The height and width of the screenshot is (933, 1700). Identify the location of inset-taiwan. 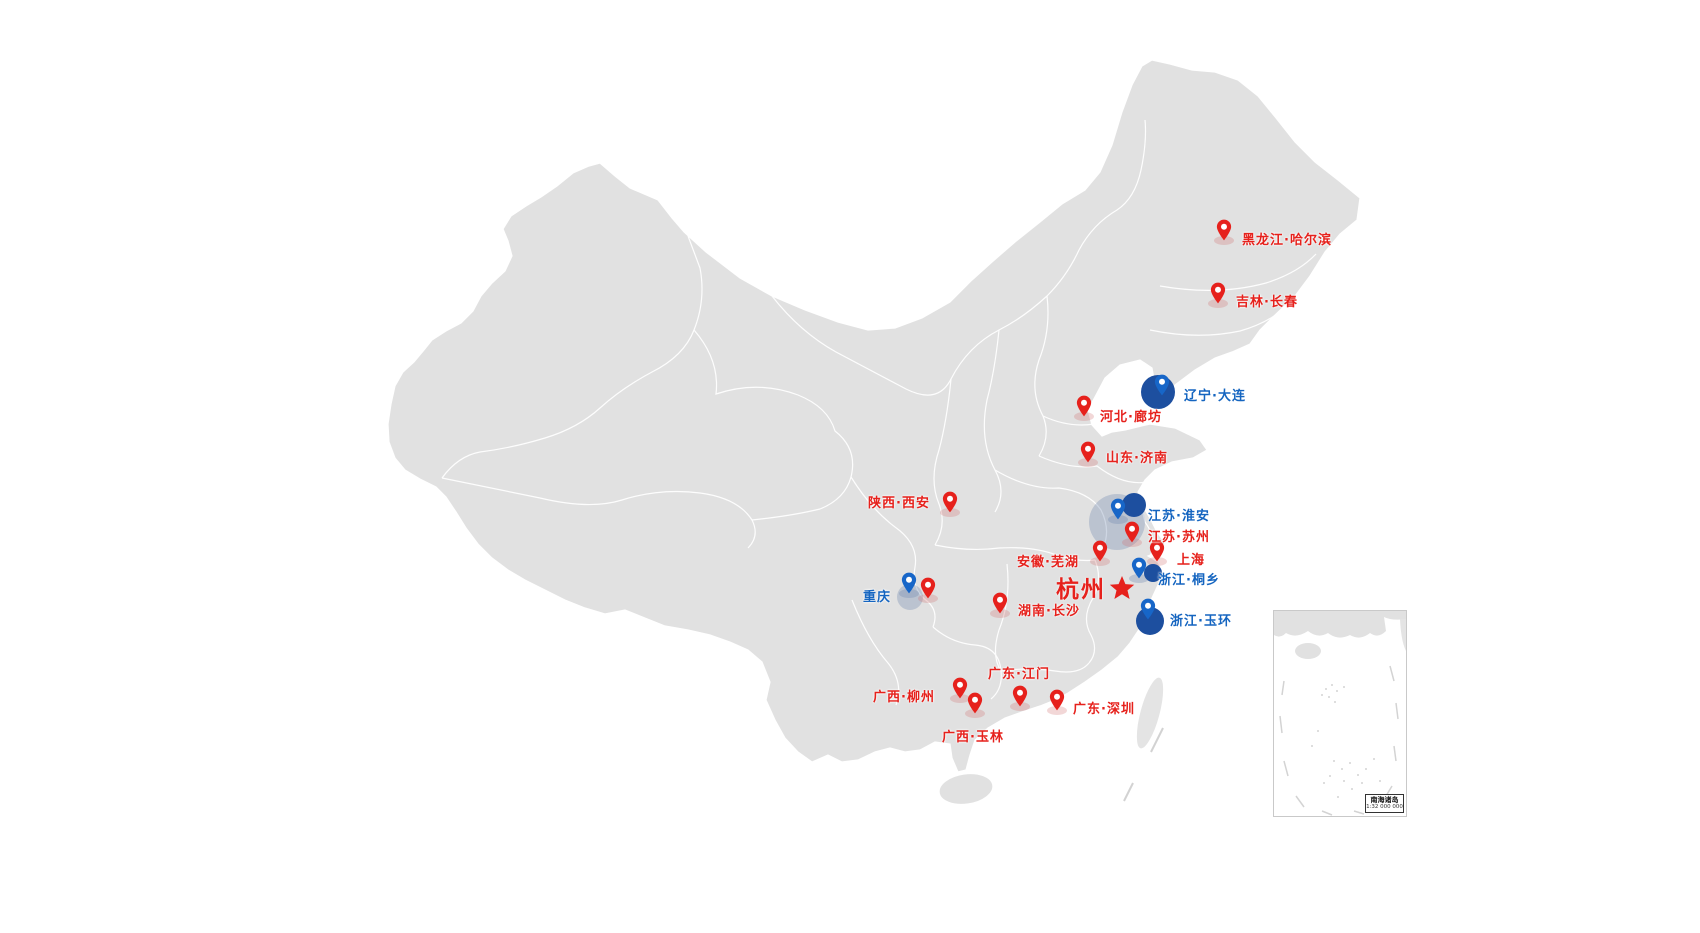
(1403, 635).